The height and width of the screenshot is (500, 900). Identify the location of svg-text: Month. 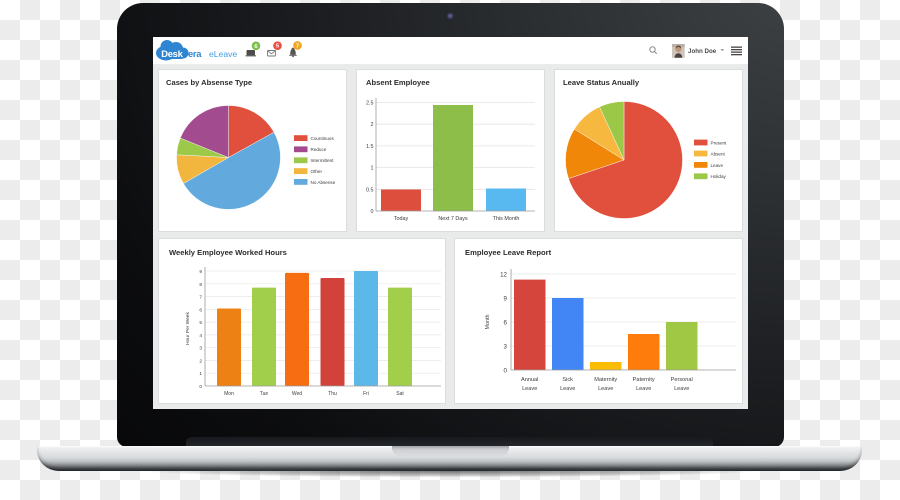
(488, 322).